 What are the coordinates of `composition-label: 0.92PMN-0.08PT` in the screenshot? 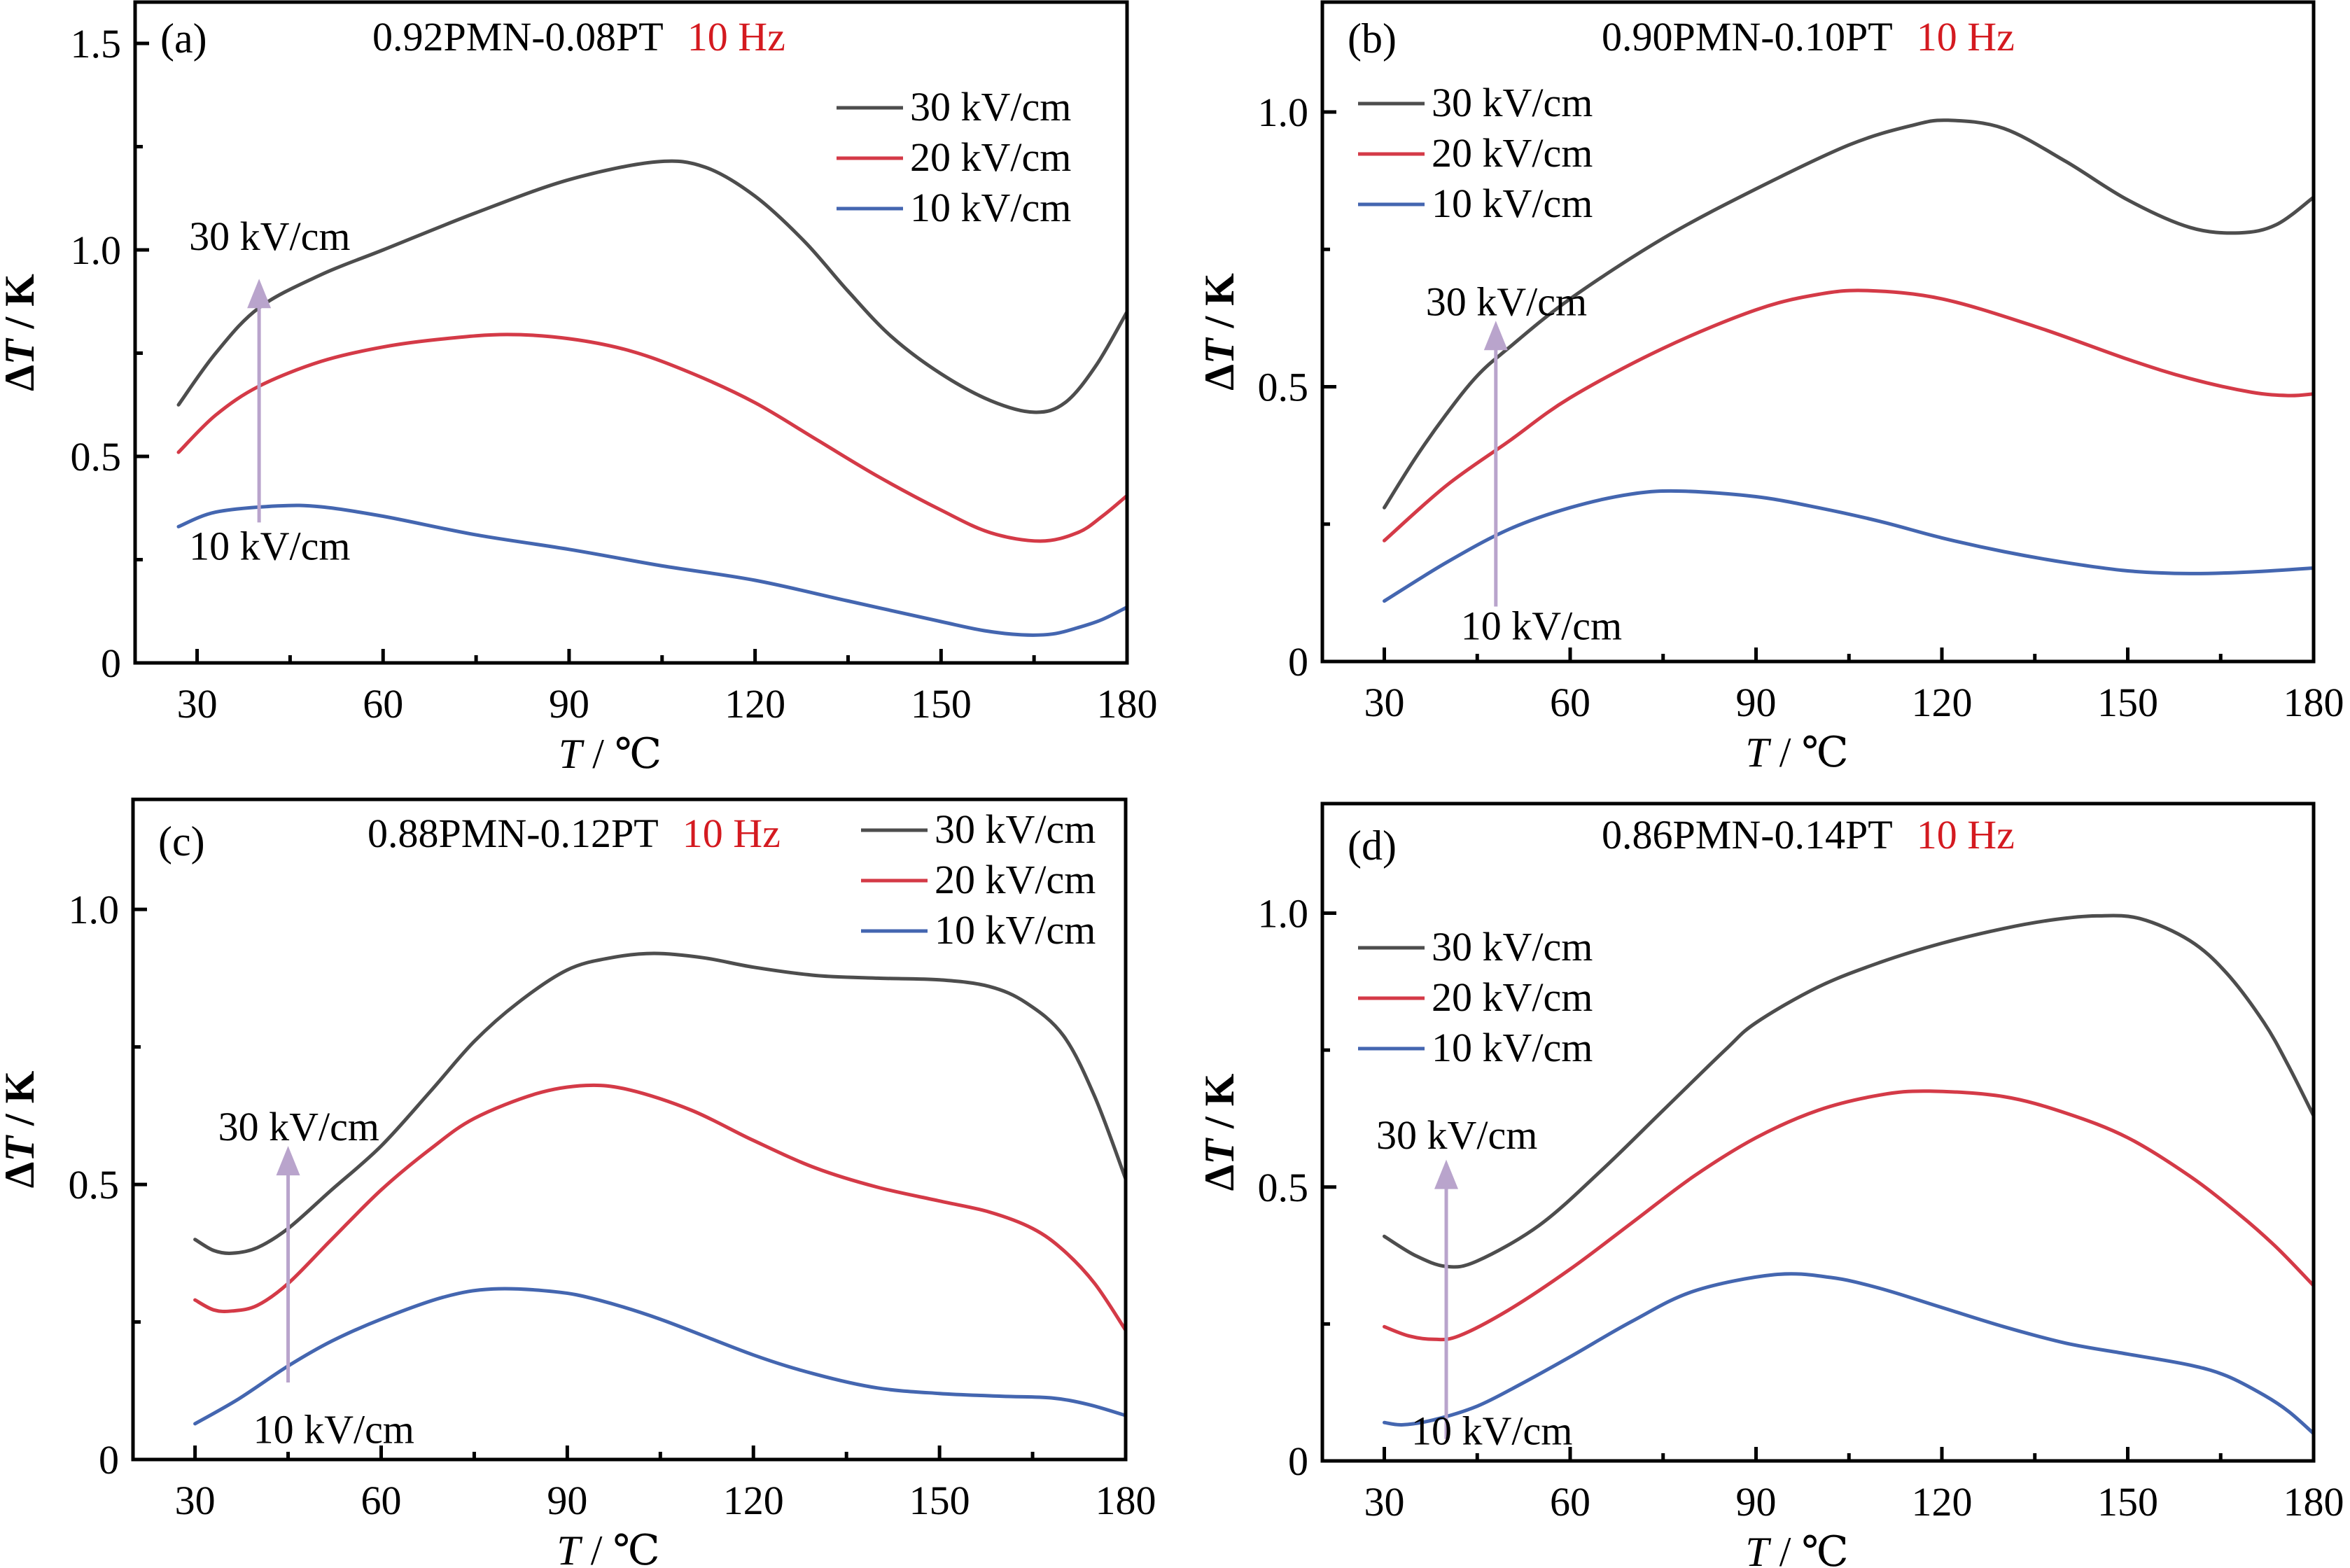 It's located at (518, 36).